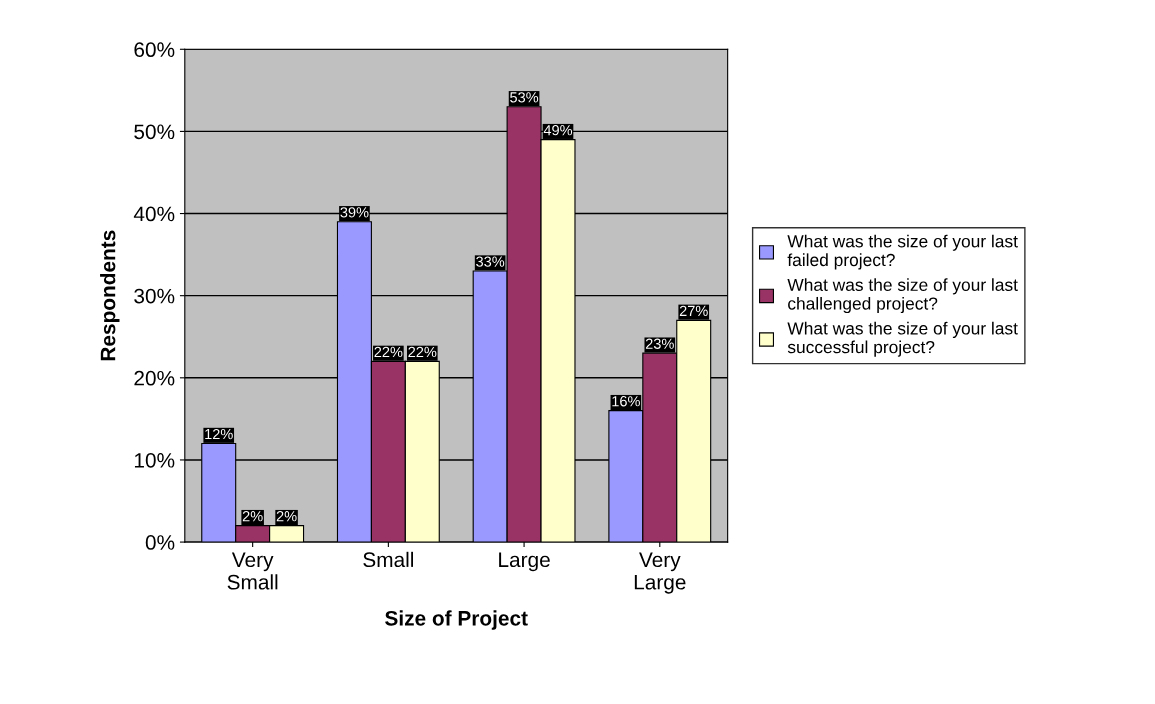 The image size is (1155, 704). Describe the element at coordinates (154, 214) in the screenshot. I see `y-tick-label: 40%` at that location.